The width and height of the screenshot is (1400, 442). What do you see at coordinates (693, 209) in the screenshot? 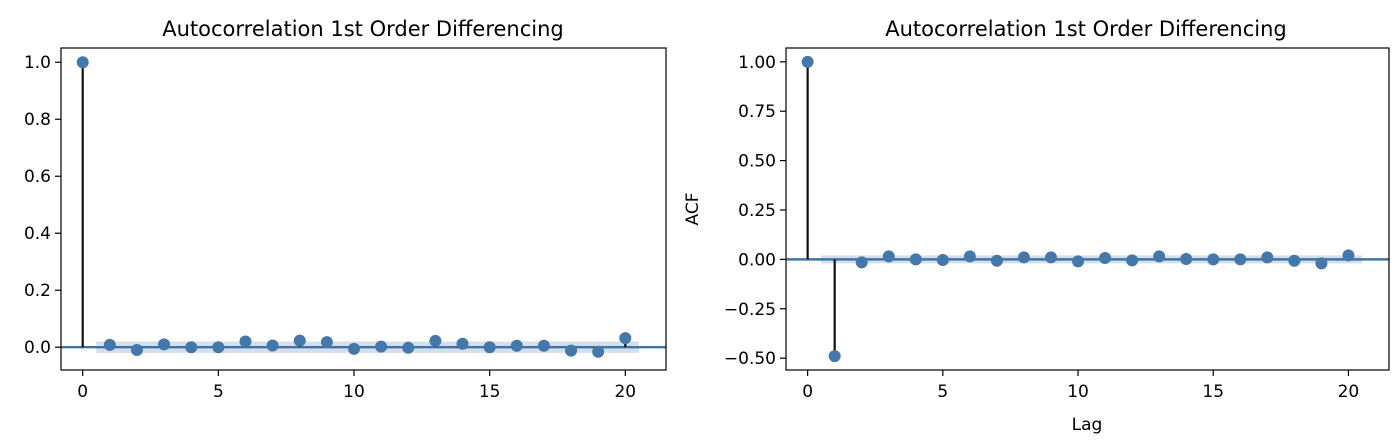
I see `y-axis-label: ACF` at bounding box center [693, 209].